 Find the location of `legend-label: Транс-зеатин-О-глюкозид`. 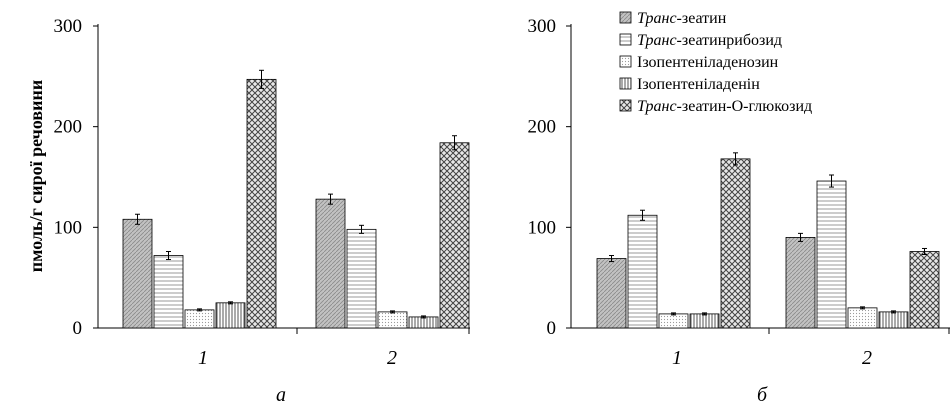

legend-label: Транс-зеатин-О-глюкозид is located at coordinates (724, 106).